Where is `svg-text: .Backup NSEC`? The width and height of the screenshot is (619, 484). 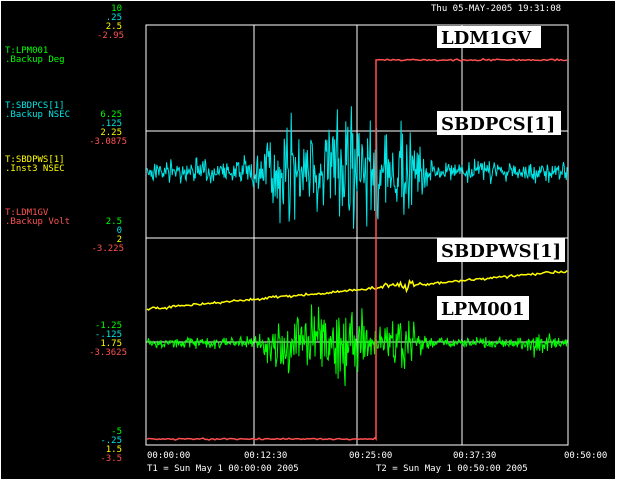 svg-text: .Backup NSEC is located at coordinates (37, 115).